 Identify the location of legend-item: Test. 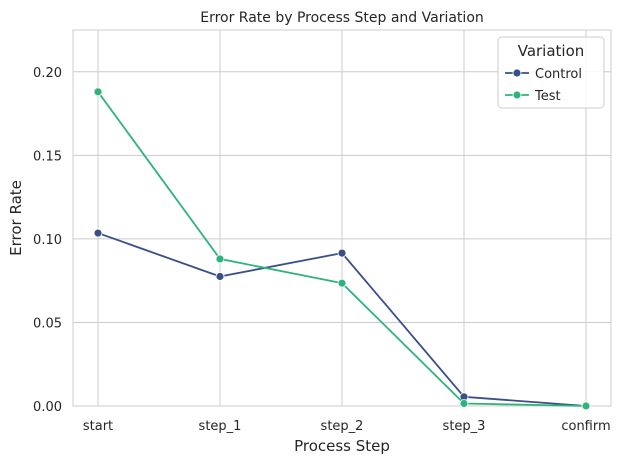
(533, 96).